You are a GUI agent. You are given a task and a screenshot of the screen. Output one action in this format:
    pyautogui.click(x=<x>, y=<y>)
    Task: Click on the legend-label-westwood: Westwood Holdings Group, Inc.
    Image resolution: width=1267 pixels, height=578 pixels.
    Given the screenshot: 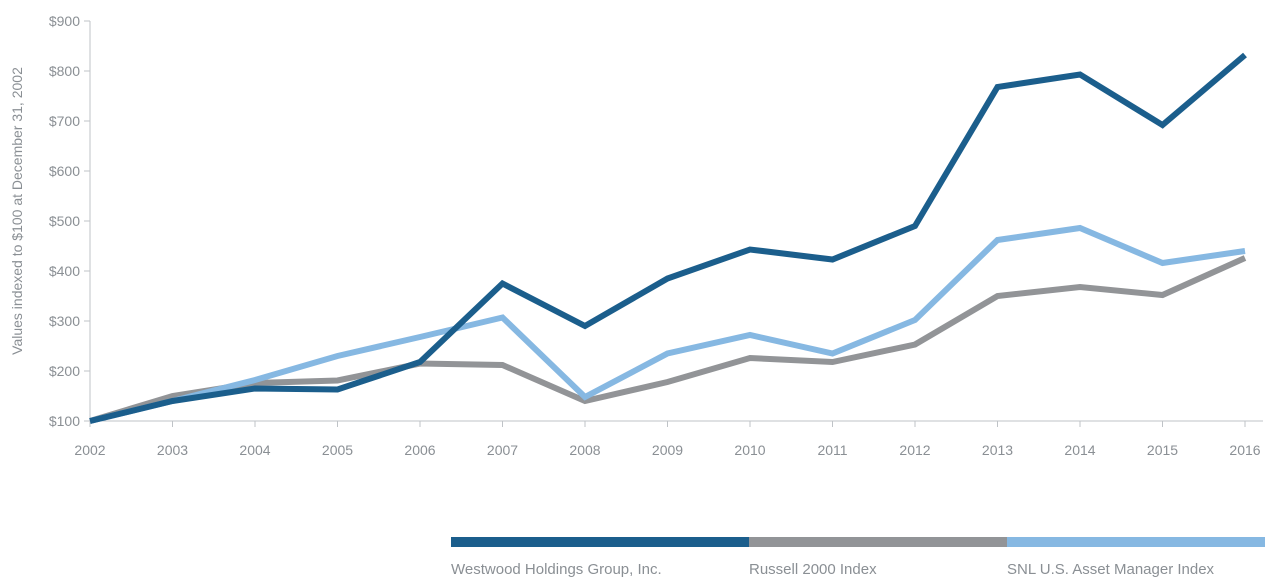 What is the action you would take?
    pyautogui.click(x=556, y=569)
    